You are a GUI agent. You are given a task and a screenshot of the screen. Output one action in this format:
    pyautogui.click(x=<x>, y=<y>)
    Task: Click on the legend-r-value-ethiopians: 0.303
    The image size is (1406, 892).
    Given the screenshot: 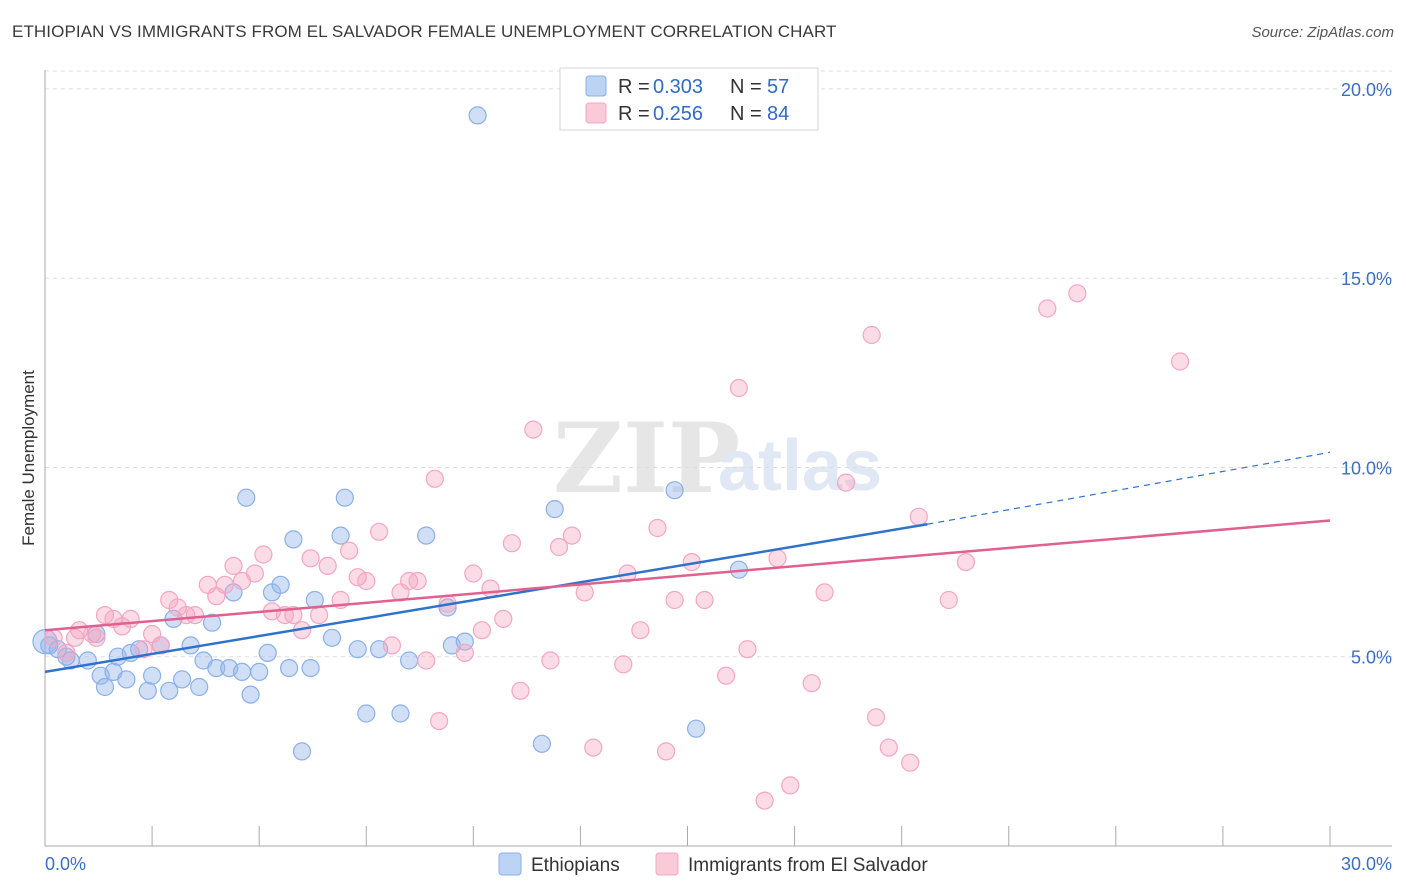 What is the action you would take?
    pyautogui.click(x=678, y=87)
    